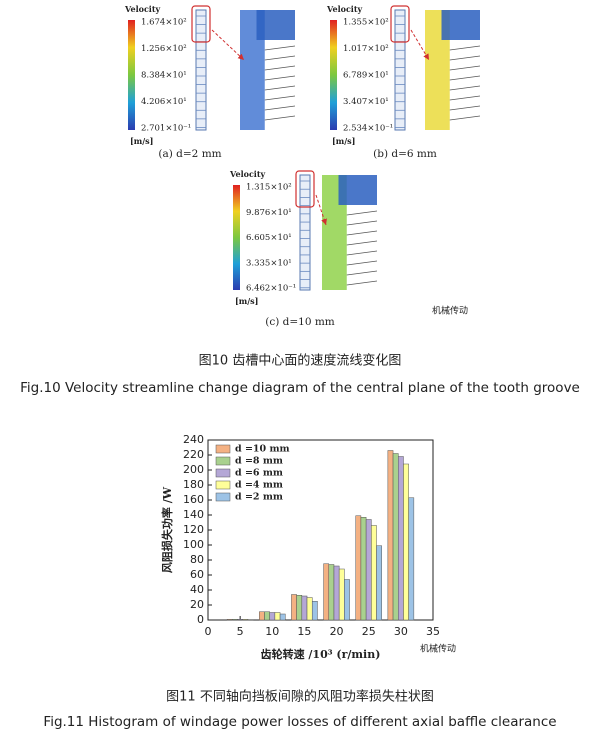 The width and height of the screenshot is (599, 735). What do you see at coordinates (337, 631) in the screenshot?
I see `x-tick-label: 20` at bounding box center [337, 631].